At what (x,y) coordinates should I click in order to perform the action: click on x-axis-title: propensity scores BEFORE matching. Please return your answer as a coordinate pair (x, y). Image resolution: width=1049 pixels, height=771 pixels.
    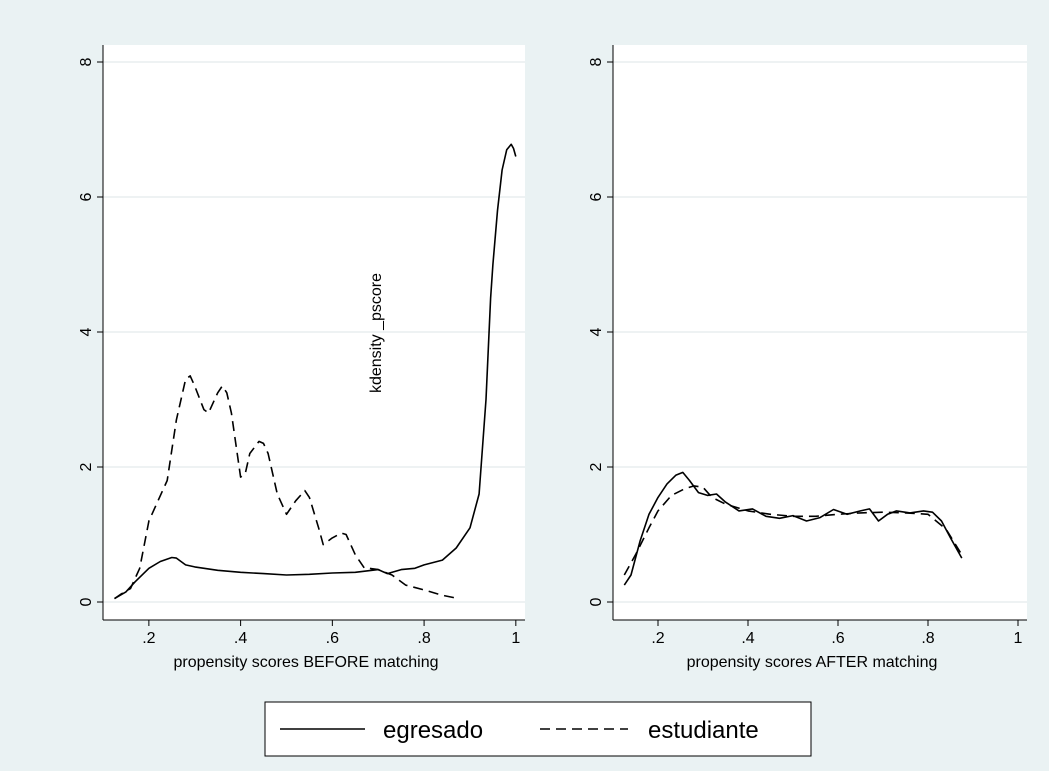
    Looking at the image, I should click on (306, 662).